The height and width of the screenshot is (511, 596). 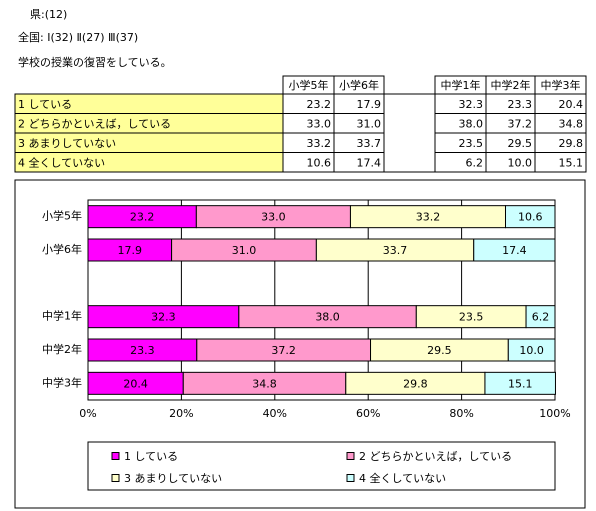 I want to click on table-header: 小学6年, so click(x=359, y=85).